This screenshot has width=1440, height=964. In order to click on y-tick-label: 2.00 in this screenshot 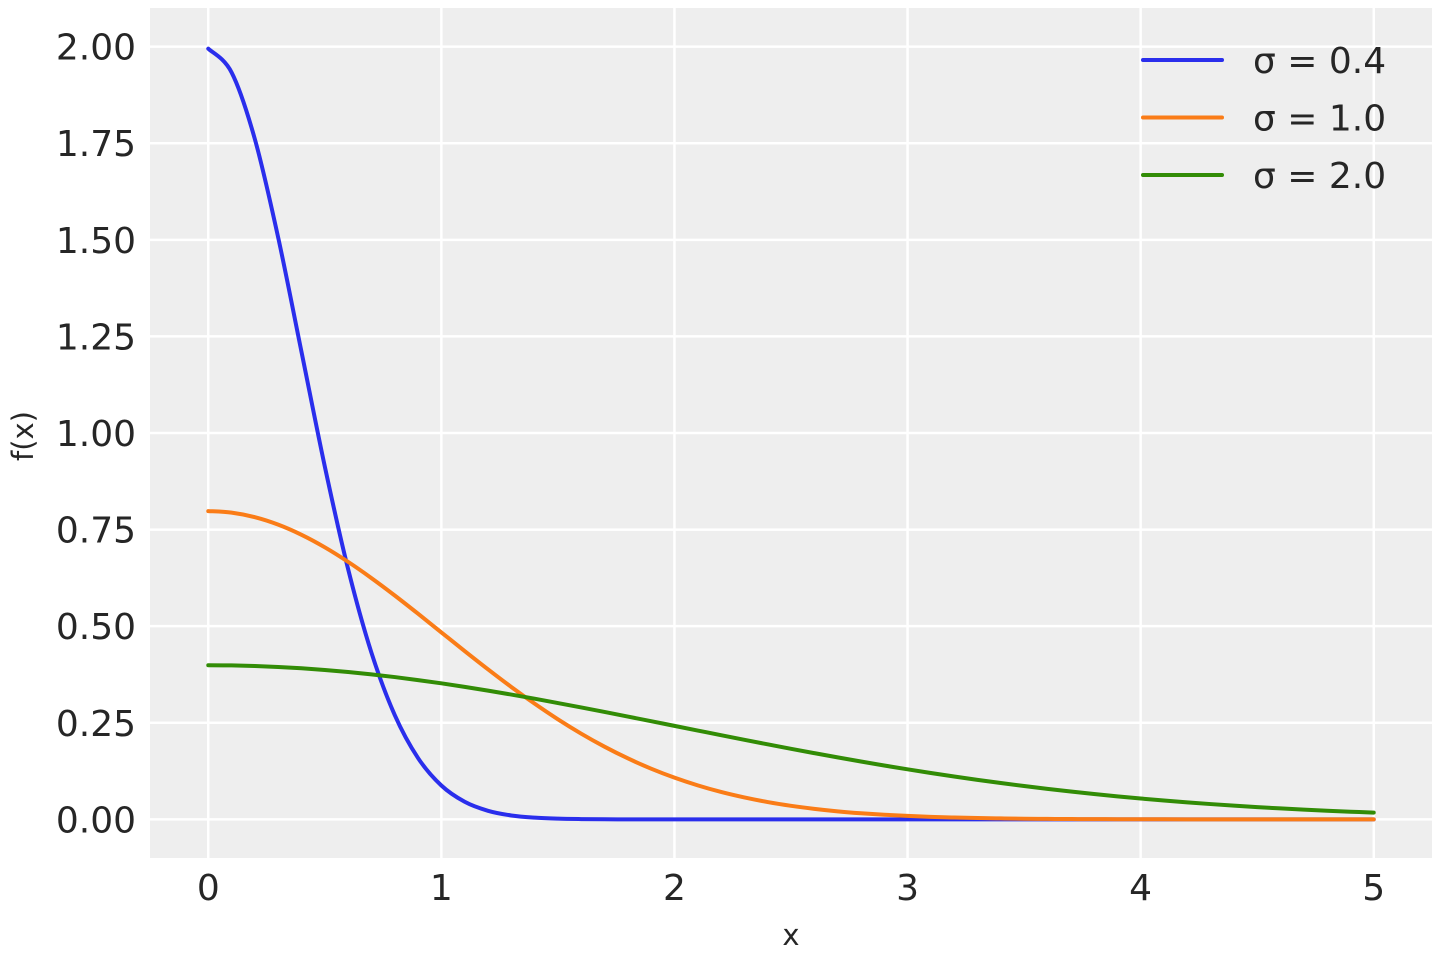, I will do `click(96, 48)`.